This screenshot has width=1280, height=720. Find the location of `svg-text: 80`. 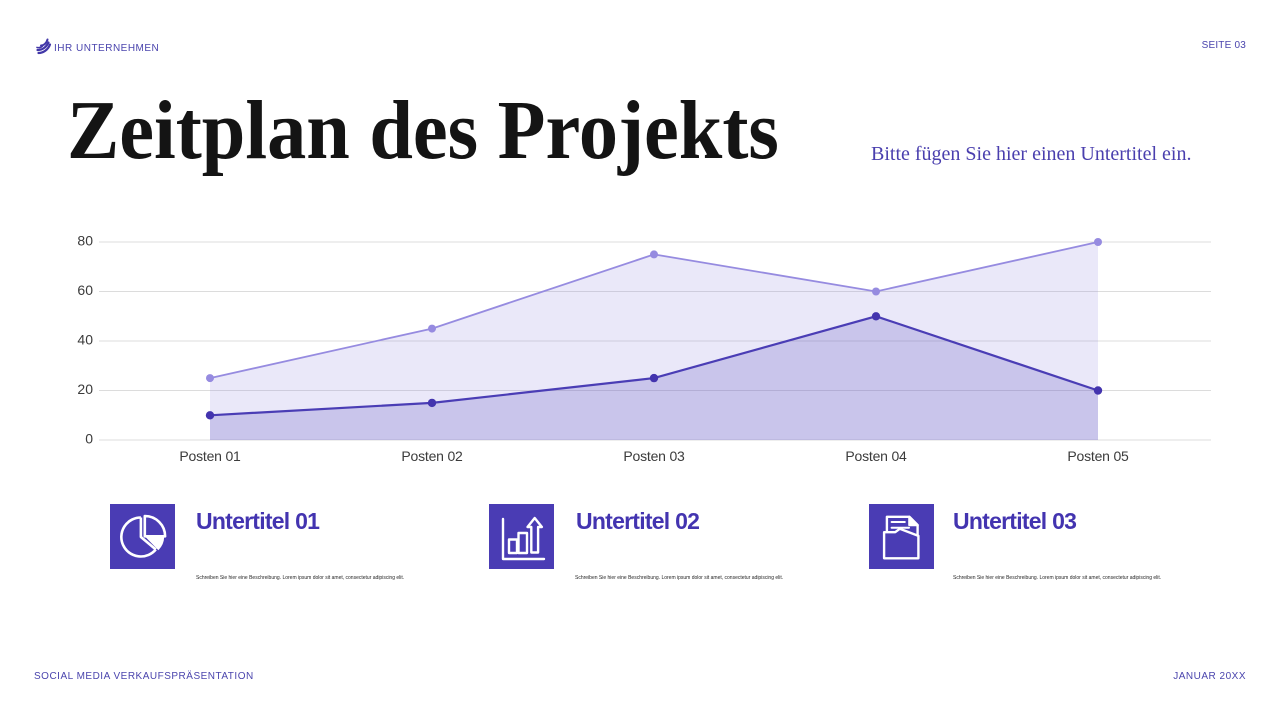

svg-text: 80 is located at coordinates (85, 241).